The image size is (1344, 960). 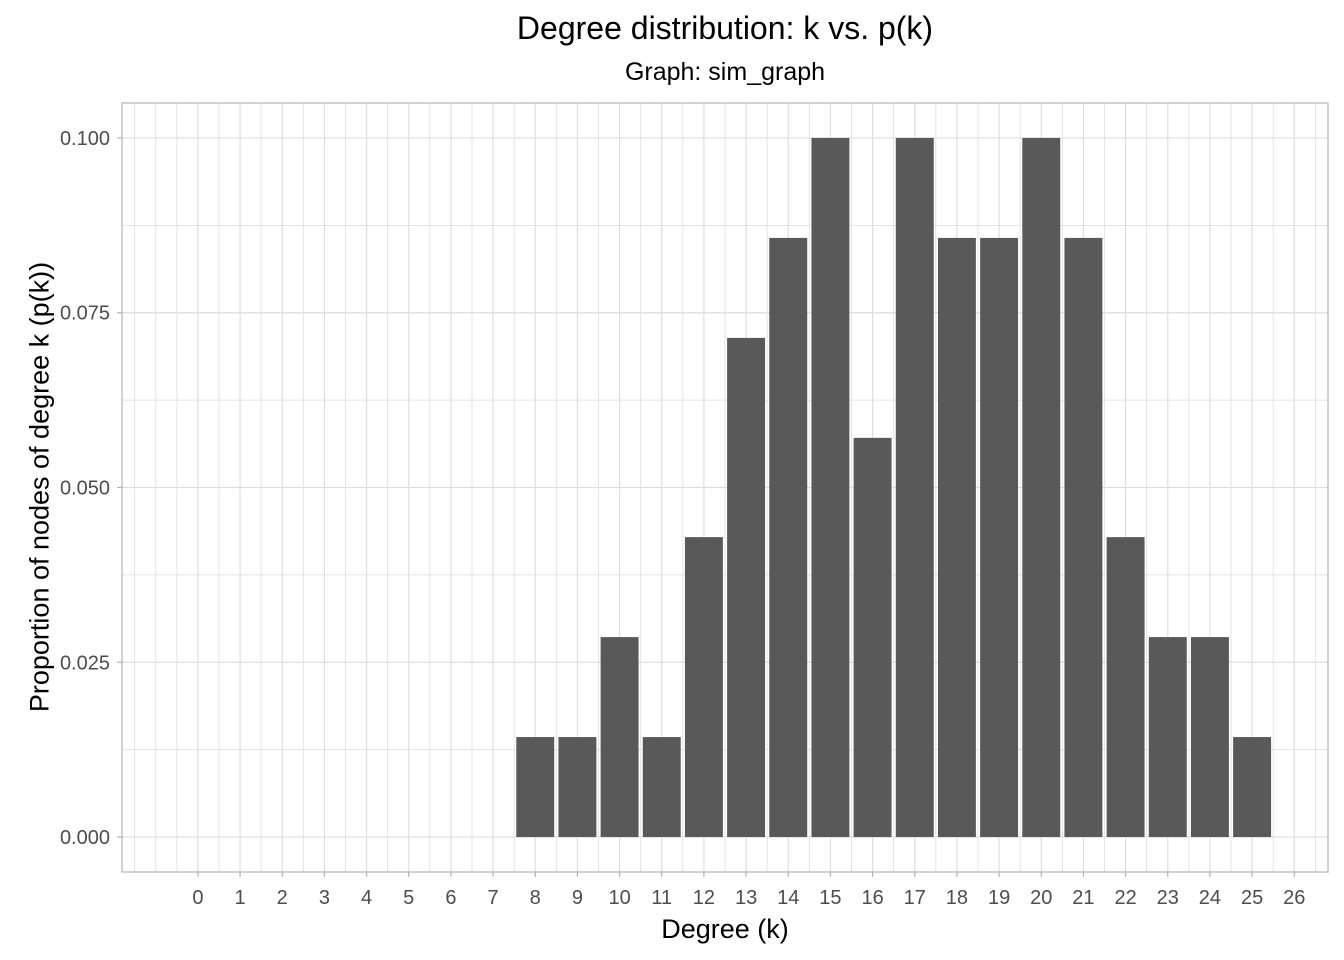 What do you see at coordinates (535, 898) in the screenshot?
I see `x-tick-label: 8` at bounding box center [535, 898].